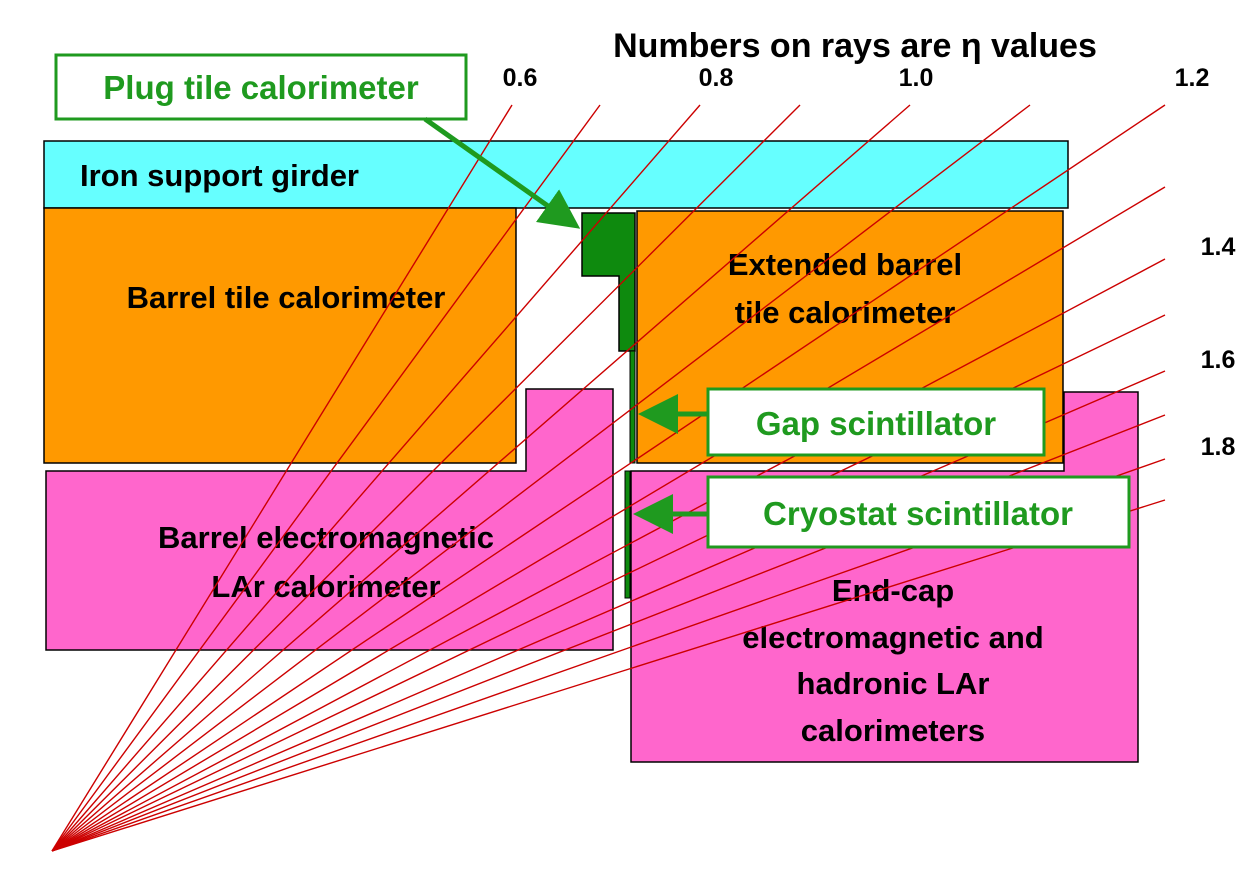 Image resolution: width=1252 pixels, height=873 pixels. I want to click on barrel-em-label-line2: LAr calorimeter, so click(325, 586).